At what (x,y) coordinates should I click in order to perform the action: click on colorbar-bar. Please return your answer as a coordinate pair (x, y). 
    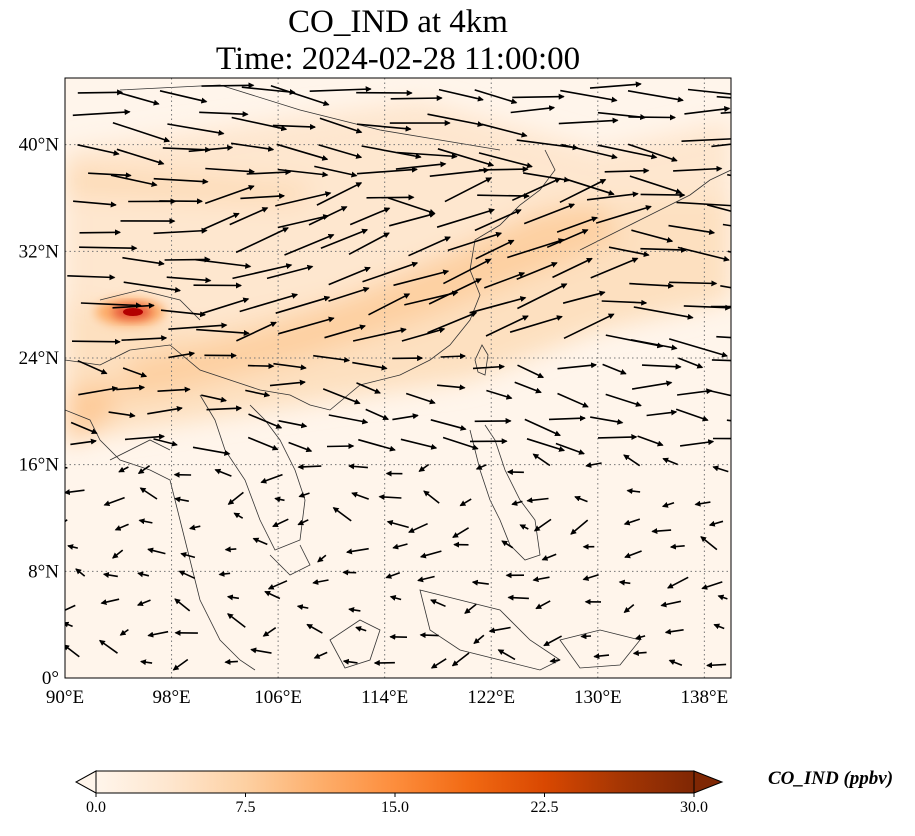
    Looking at the image, I should click on (395, 782).